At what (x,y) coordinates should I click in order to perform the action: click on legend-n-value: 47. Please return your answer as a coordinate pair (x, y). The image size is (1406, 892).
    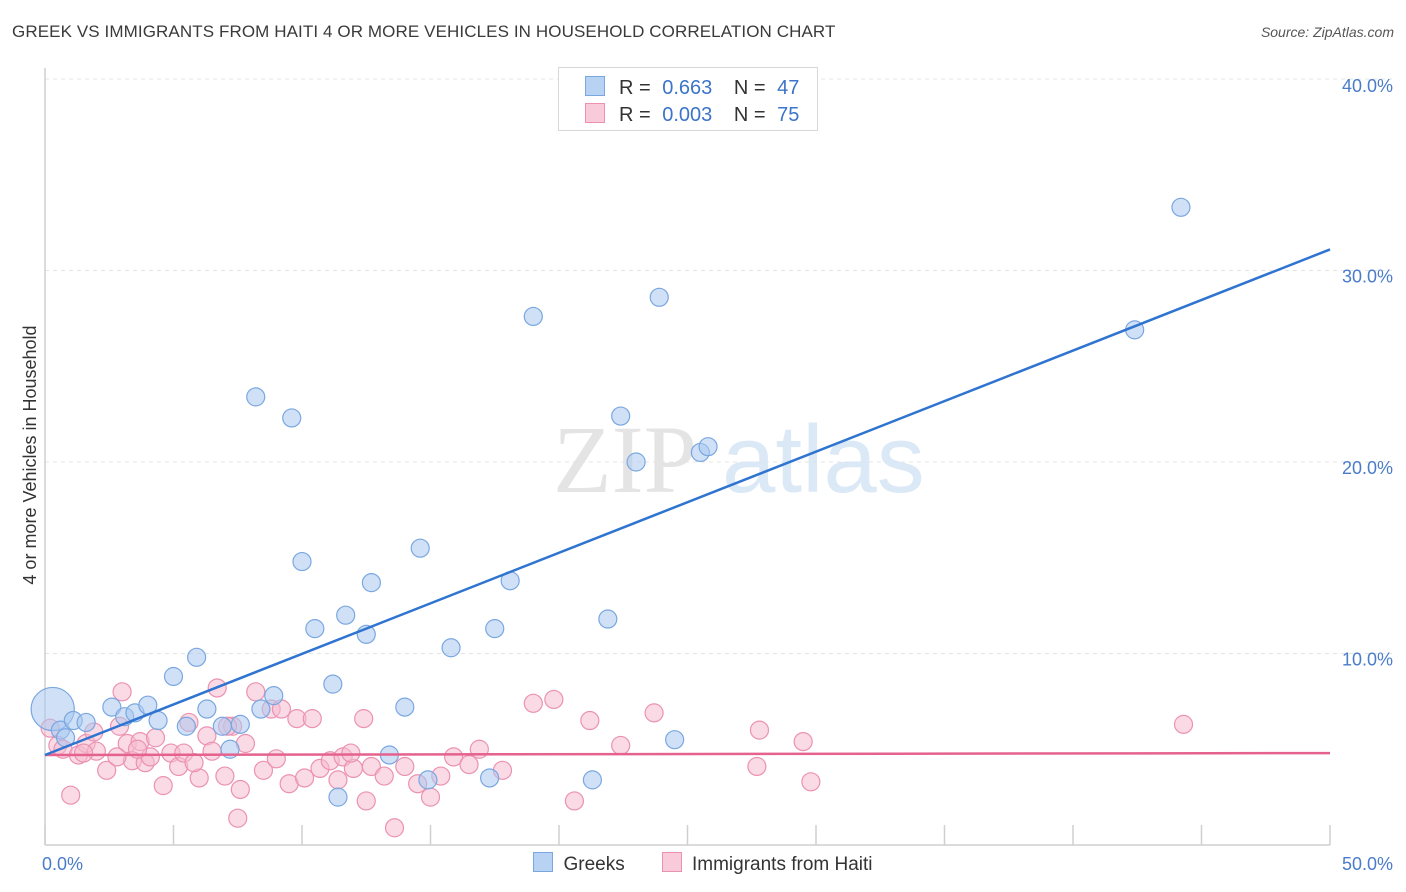
    Looking at the image, I should click on (788, 88).